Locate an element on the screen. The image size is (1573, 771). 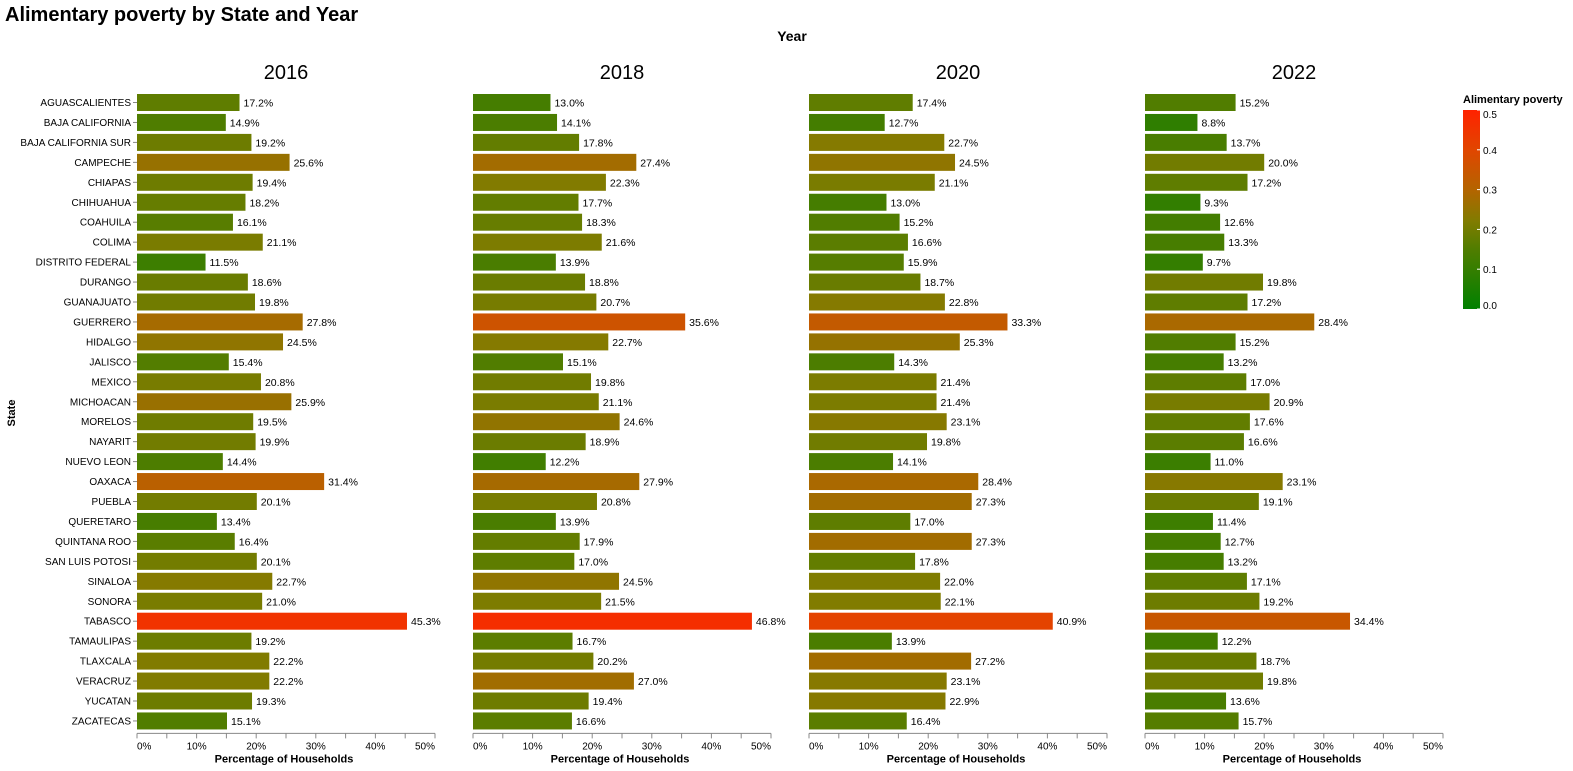
x-tick-label: 20% is located at coordinates (256, 746).